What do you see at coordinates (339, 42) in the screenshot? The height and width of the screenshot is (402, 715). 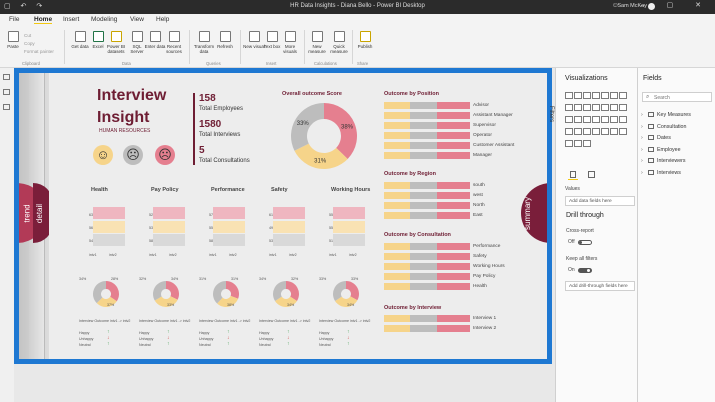 I see `quick-measure-button: Quick measure` at bounding box center [339, 42].